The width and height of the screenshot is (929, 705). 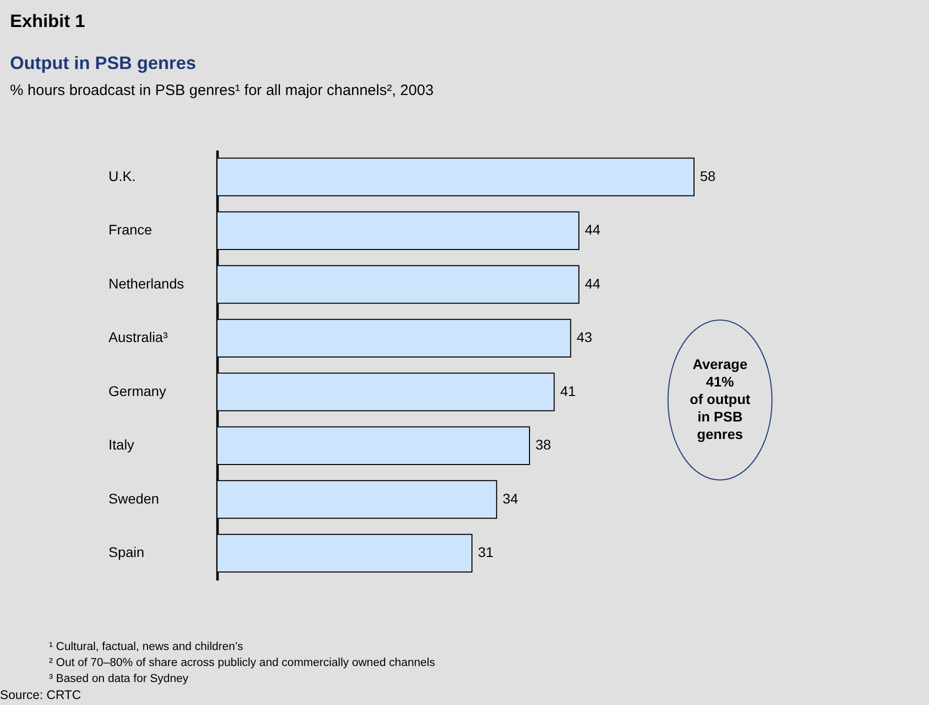 What do you see at coordinates (584, 337) in the screenshot?
I see `data-label: 43` at bounding box center [584, 337].